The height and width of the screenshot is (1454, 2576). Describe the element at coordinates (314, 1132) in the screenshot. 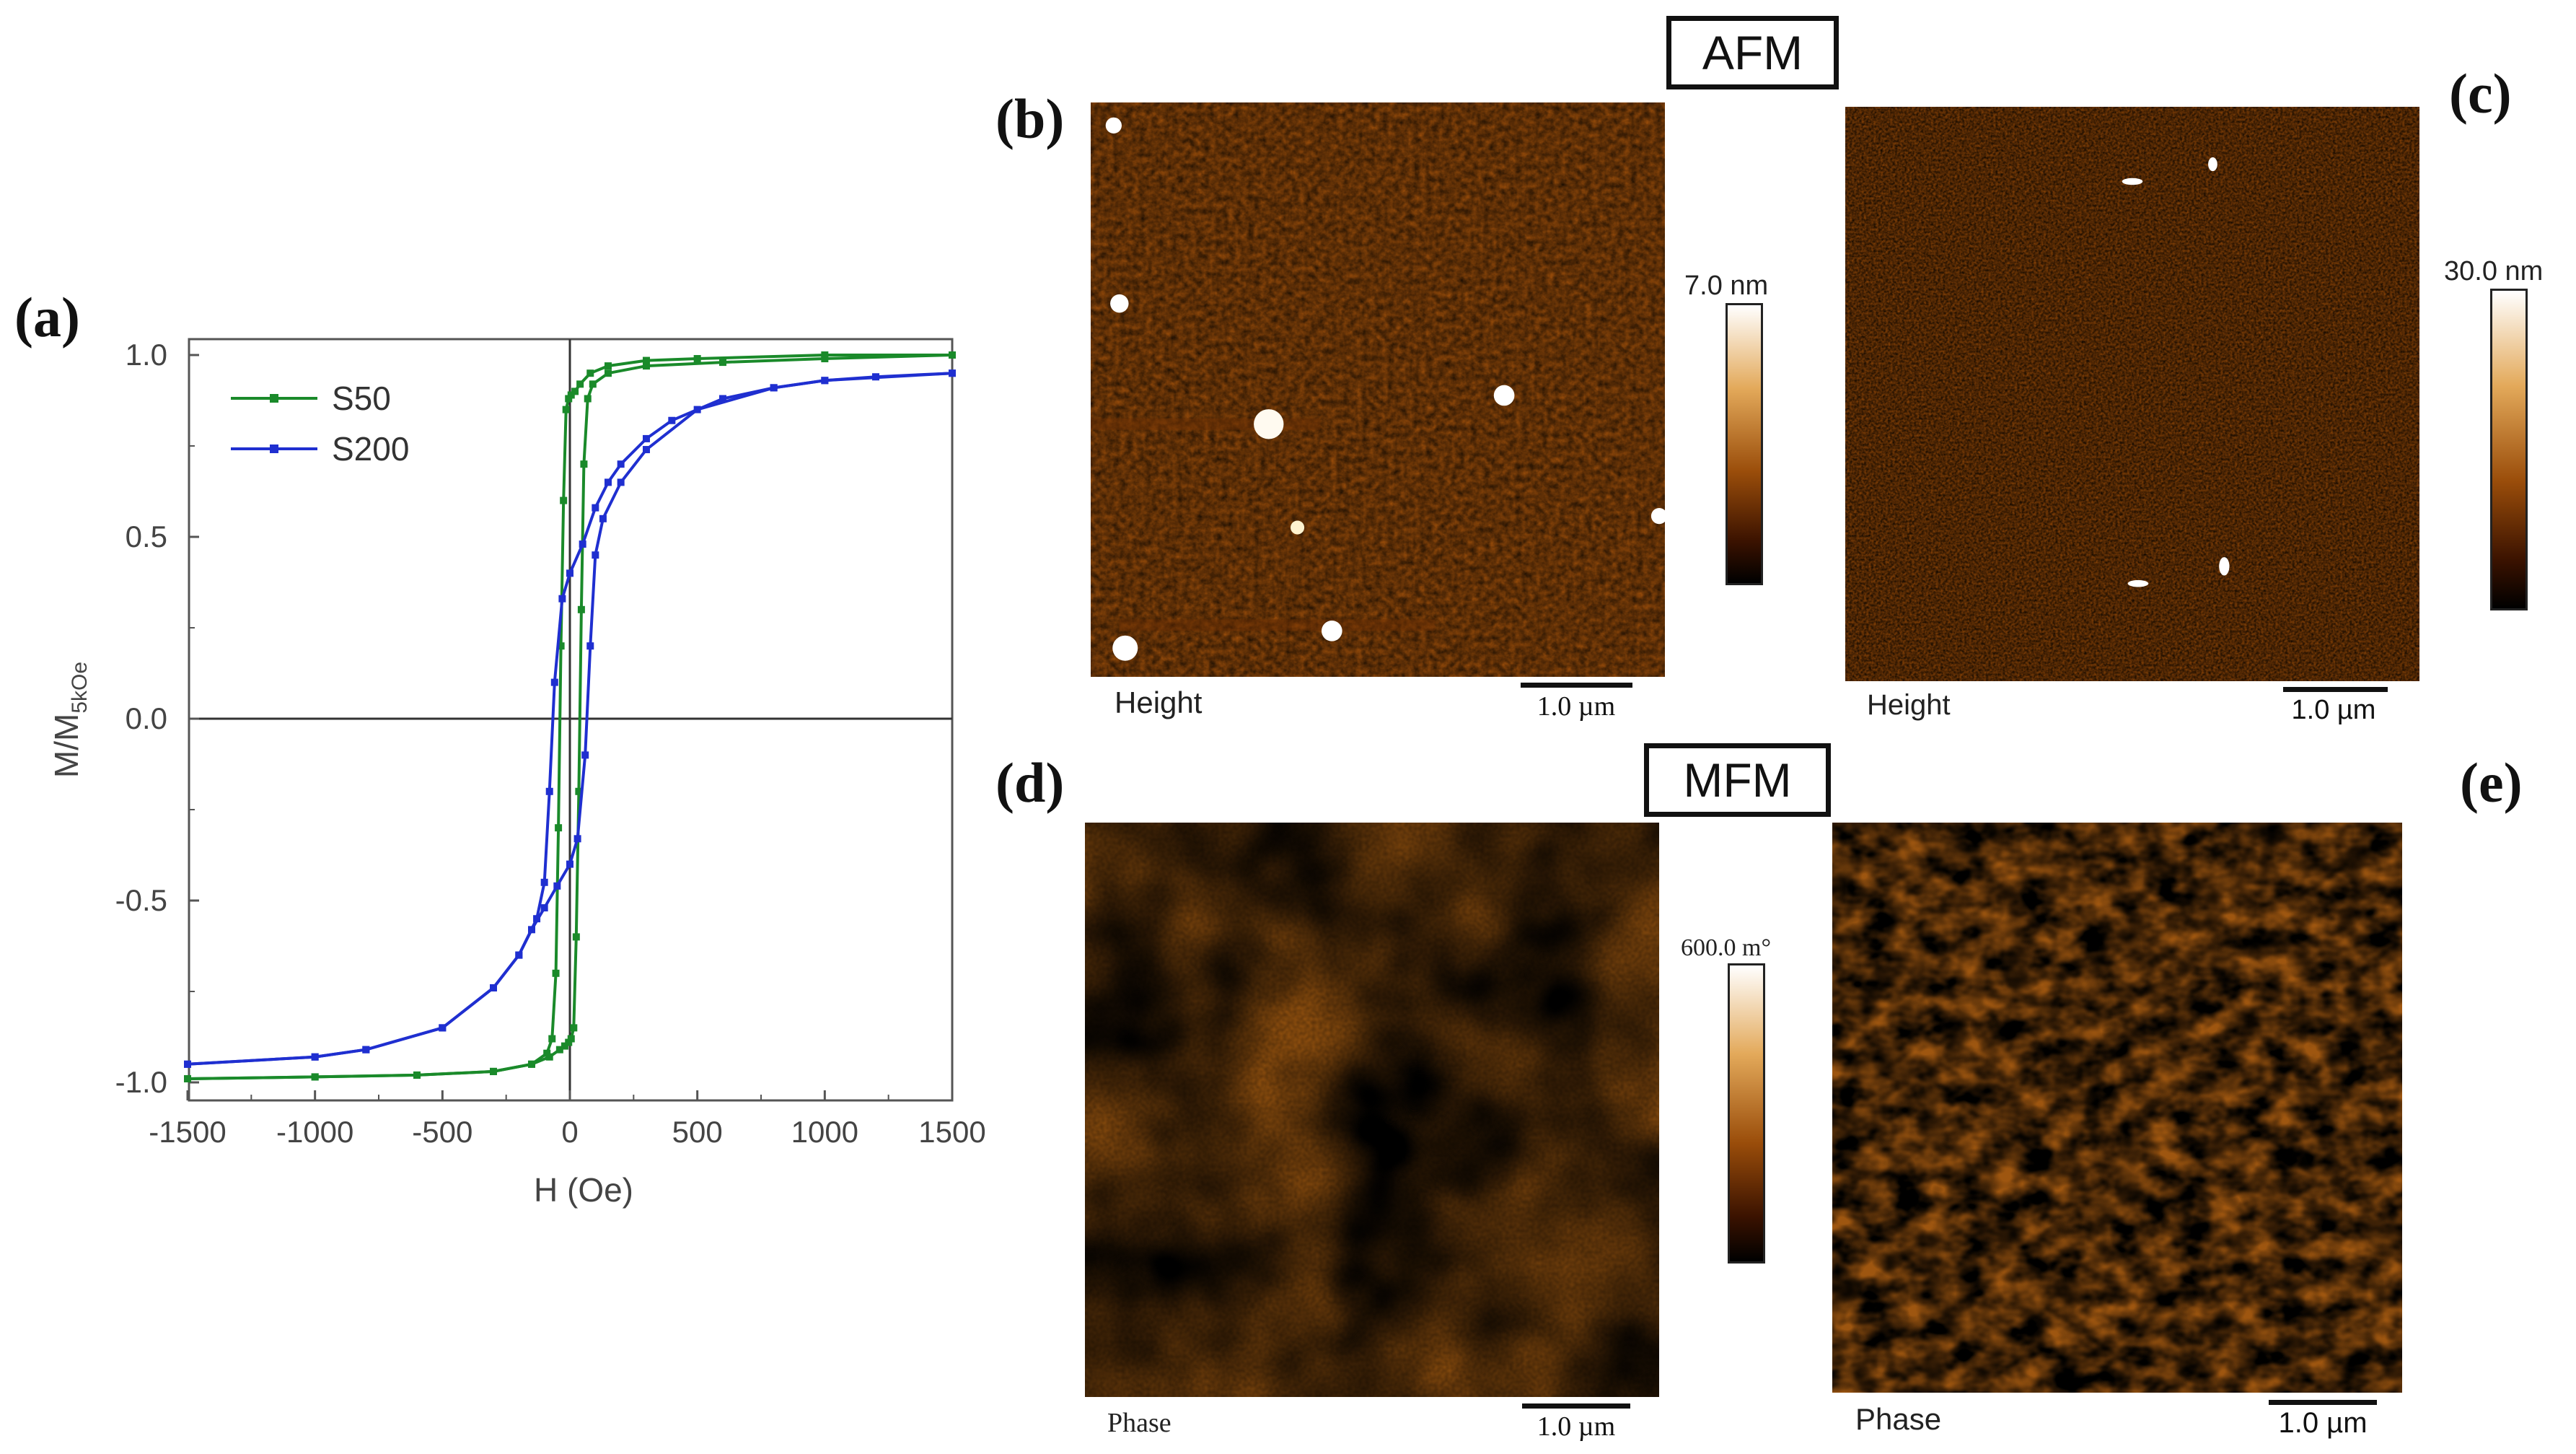

I see `x-tick-label: -1000` at that location.